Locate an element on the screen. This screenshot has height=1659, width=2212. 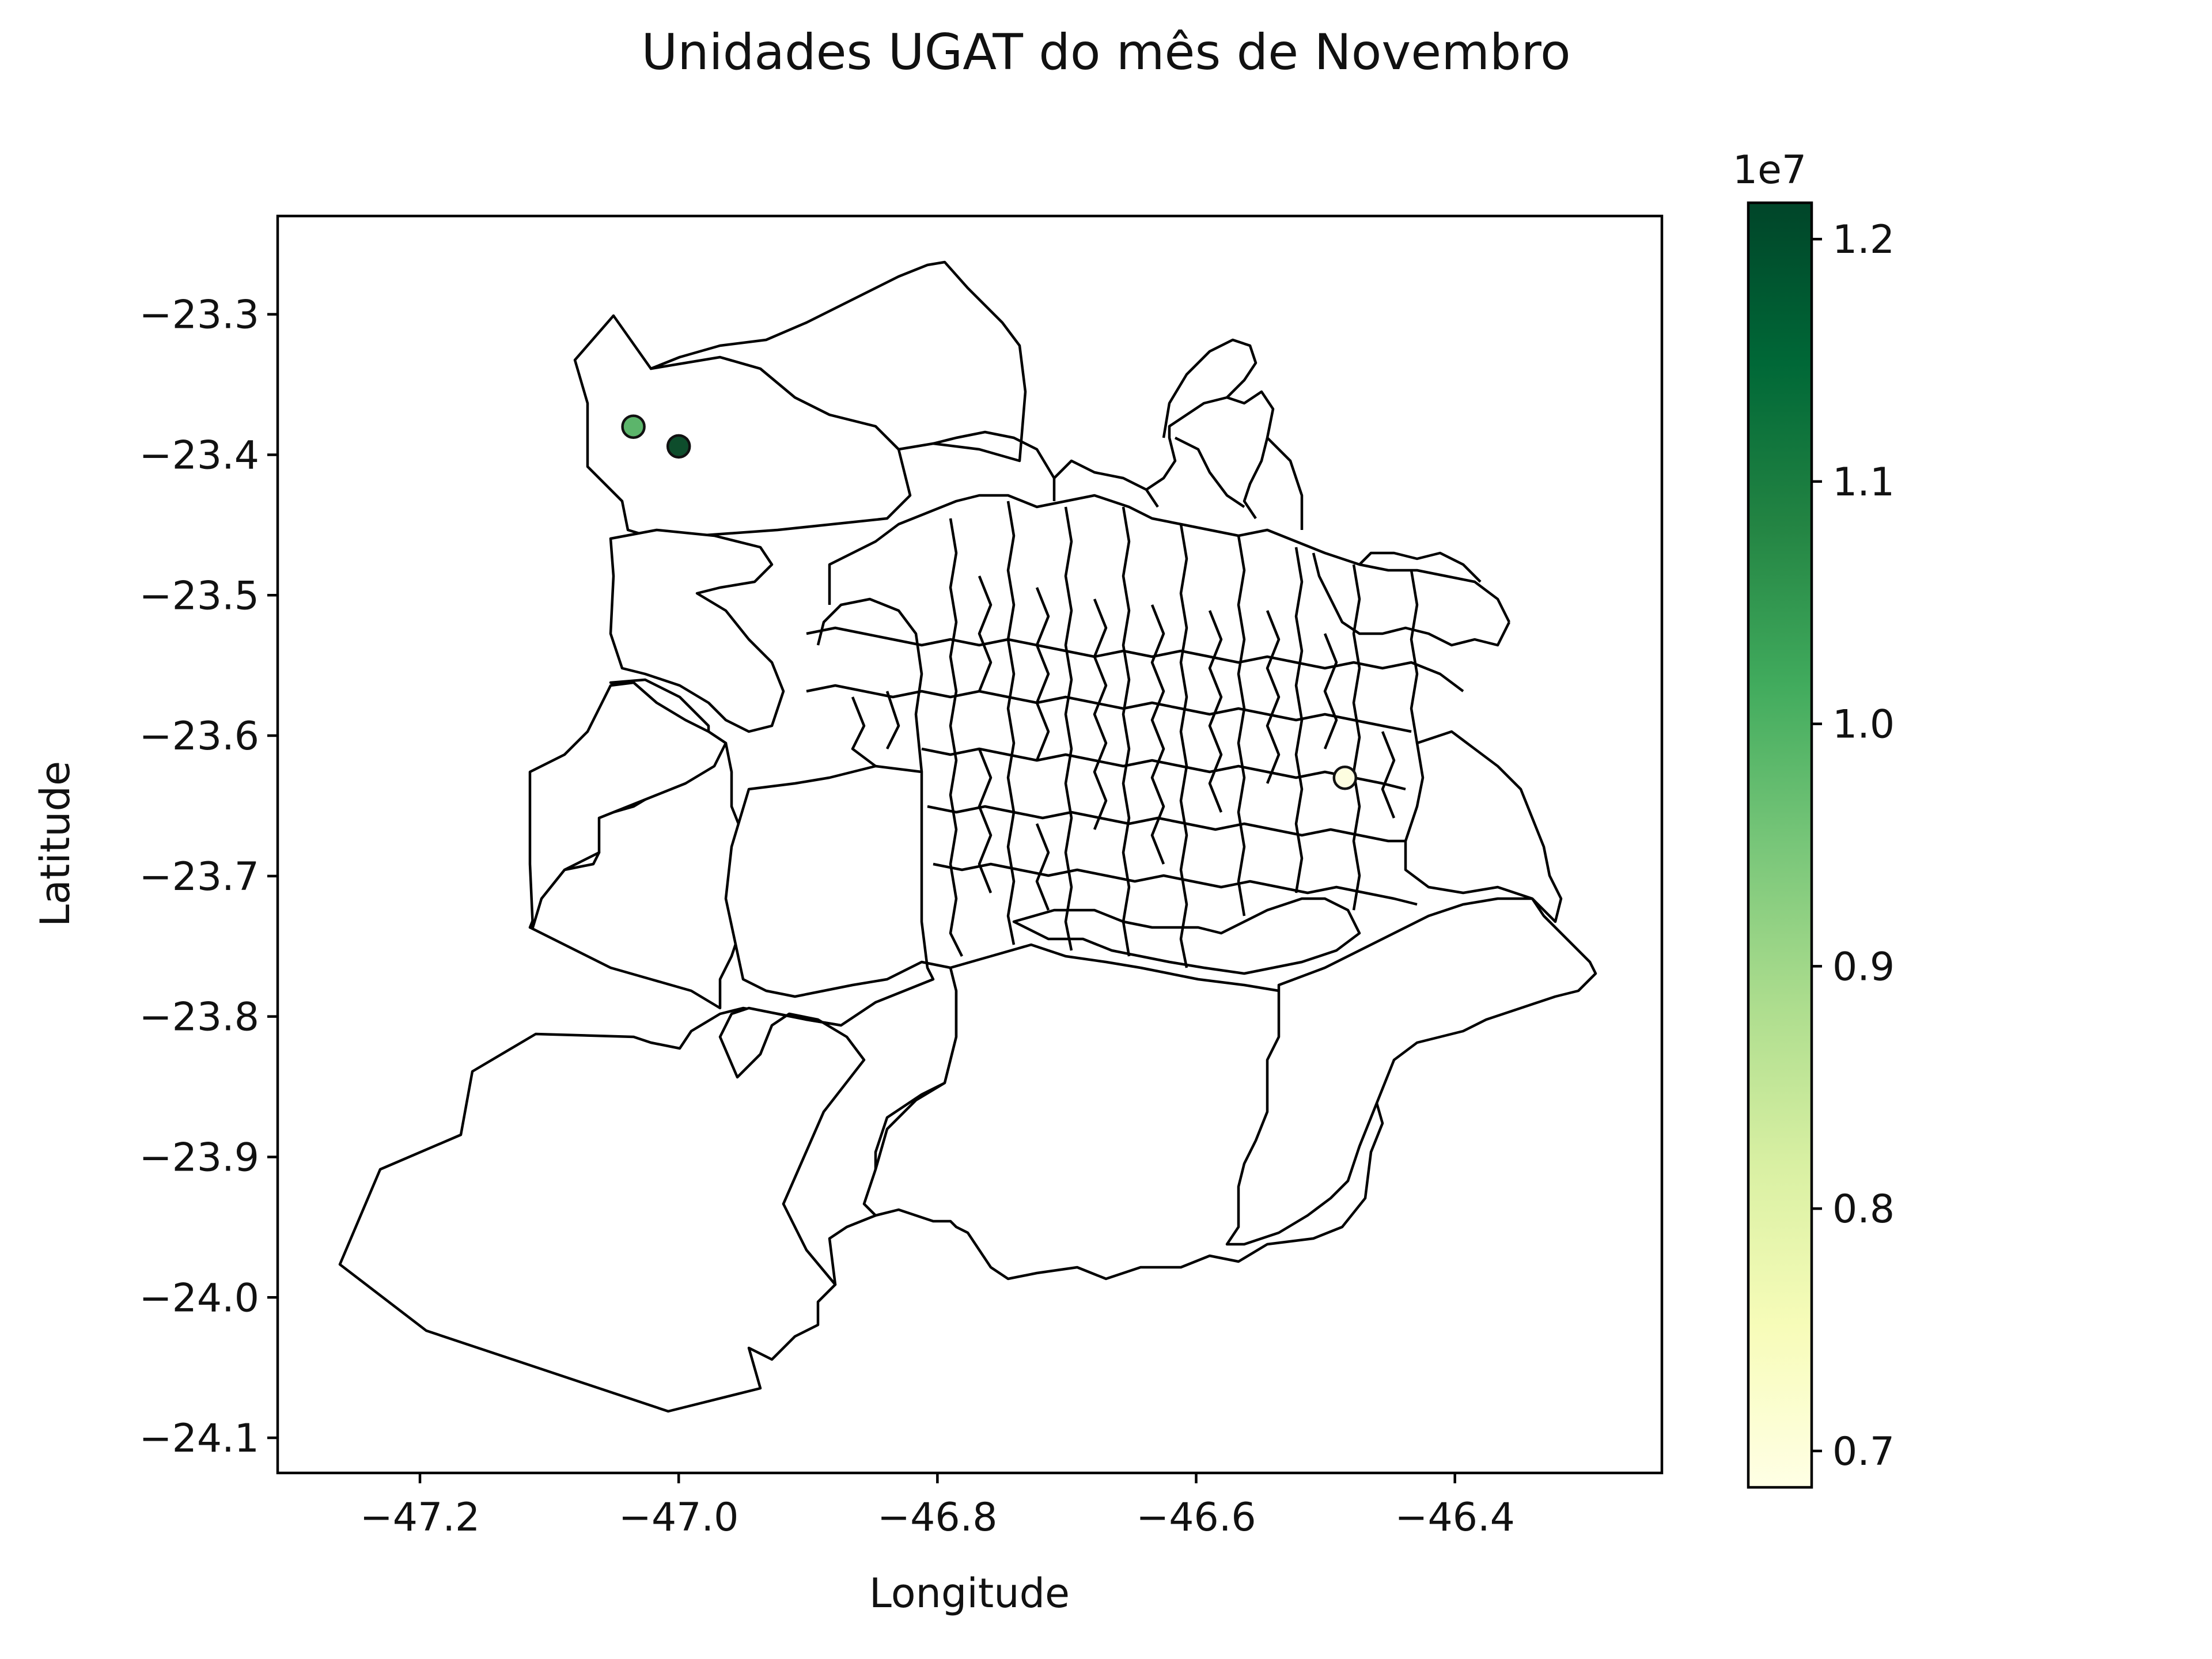
x-tick-label: −47.2 is located at coordinates (420, 1517).